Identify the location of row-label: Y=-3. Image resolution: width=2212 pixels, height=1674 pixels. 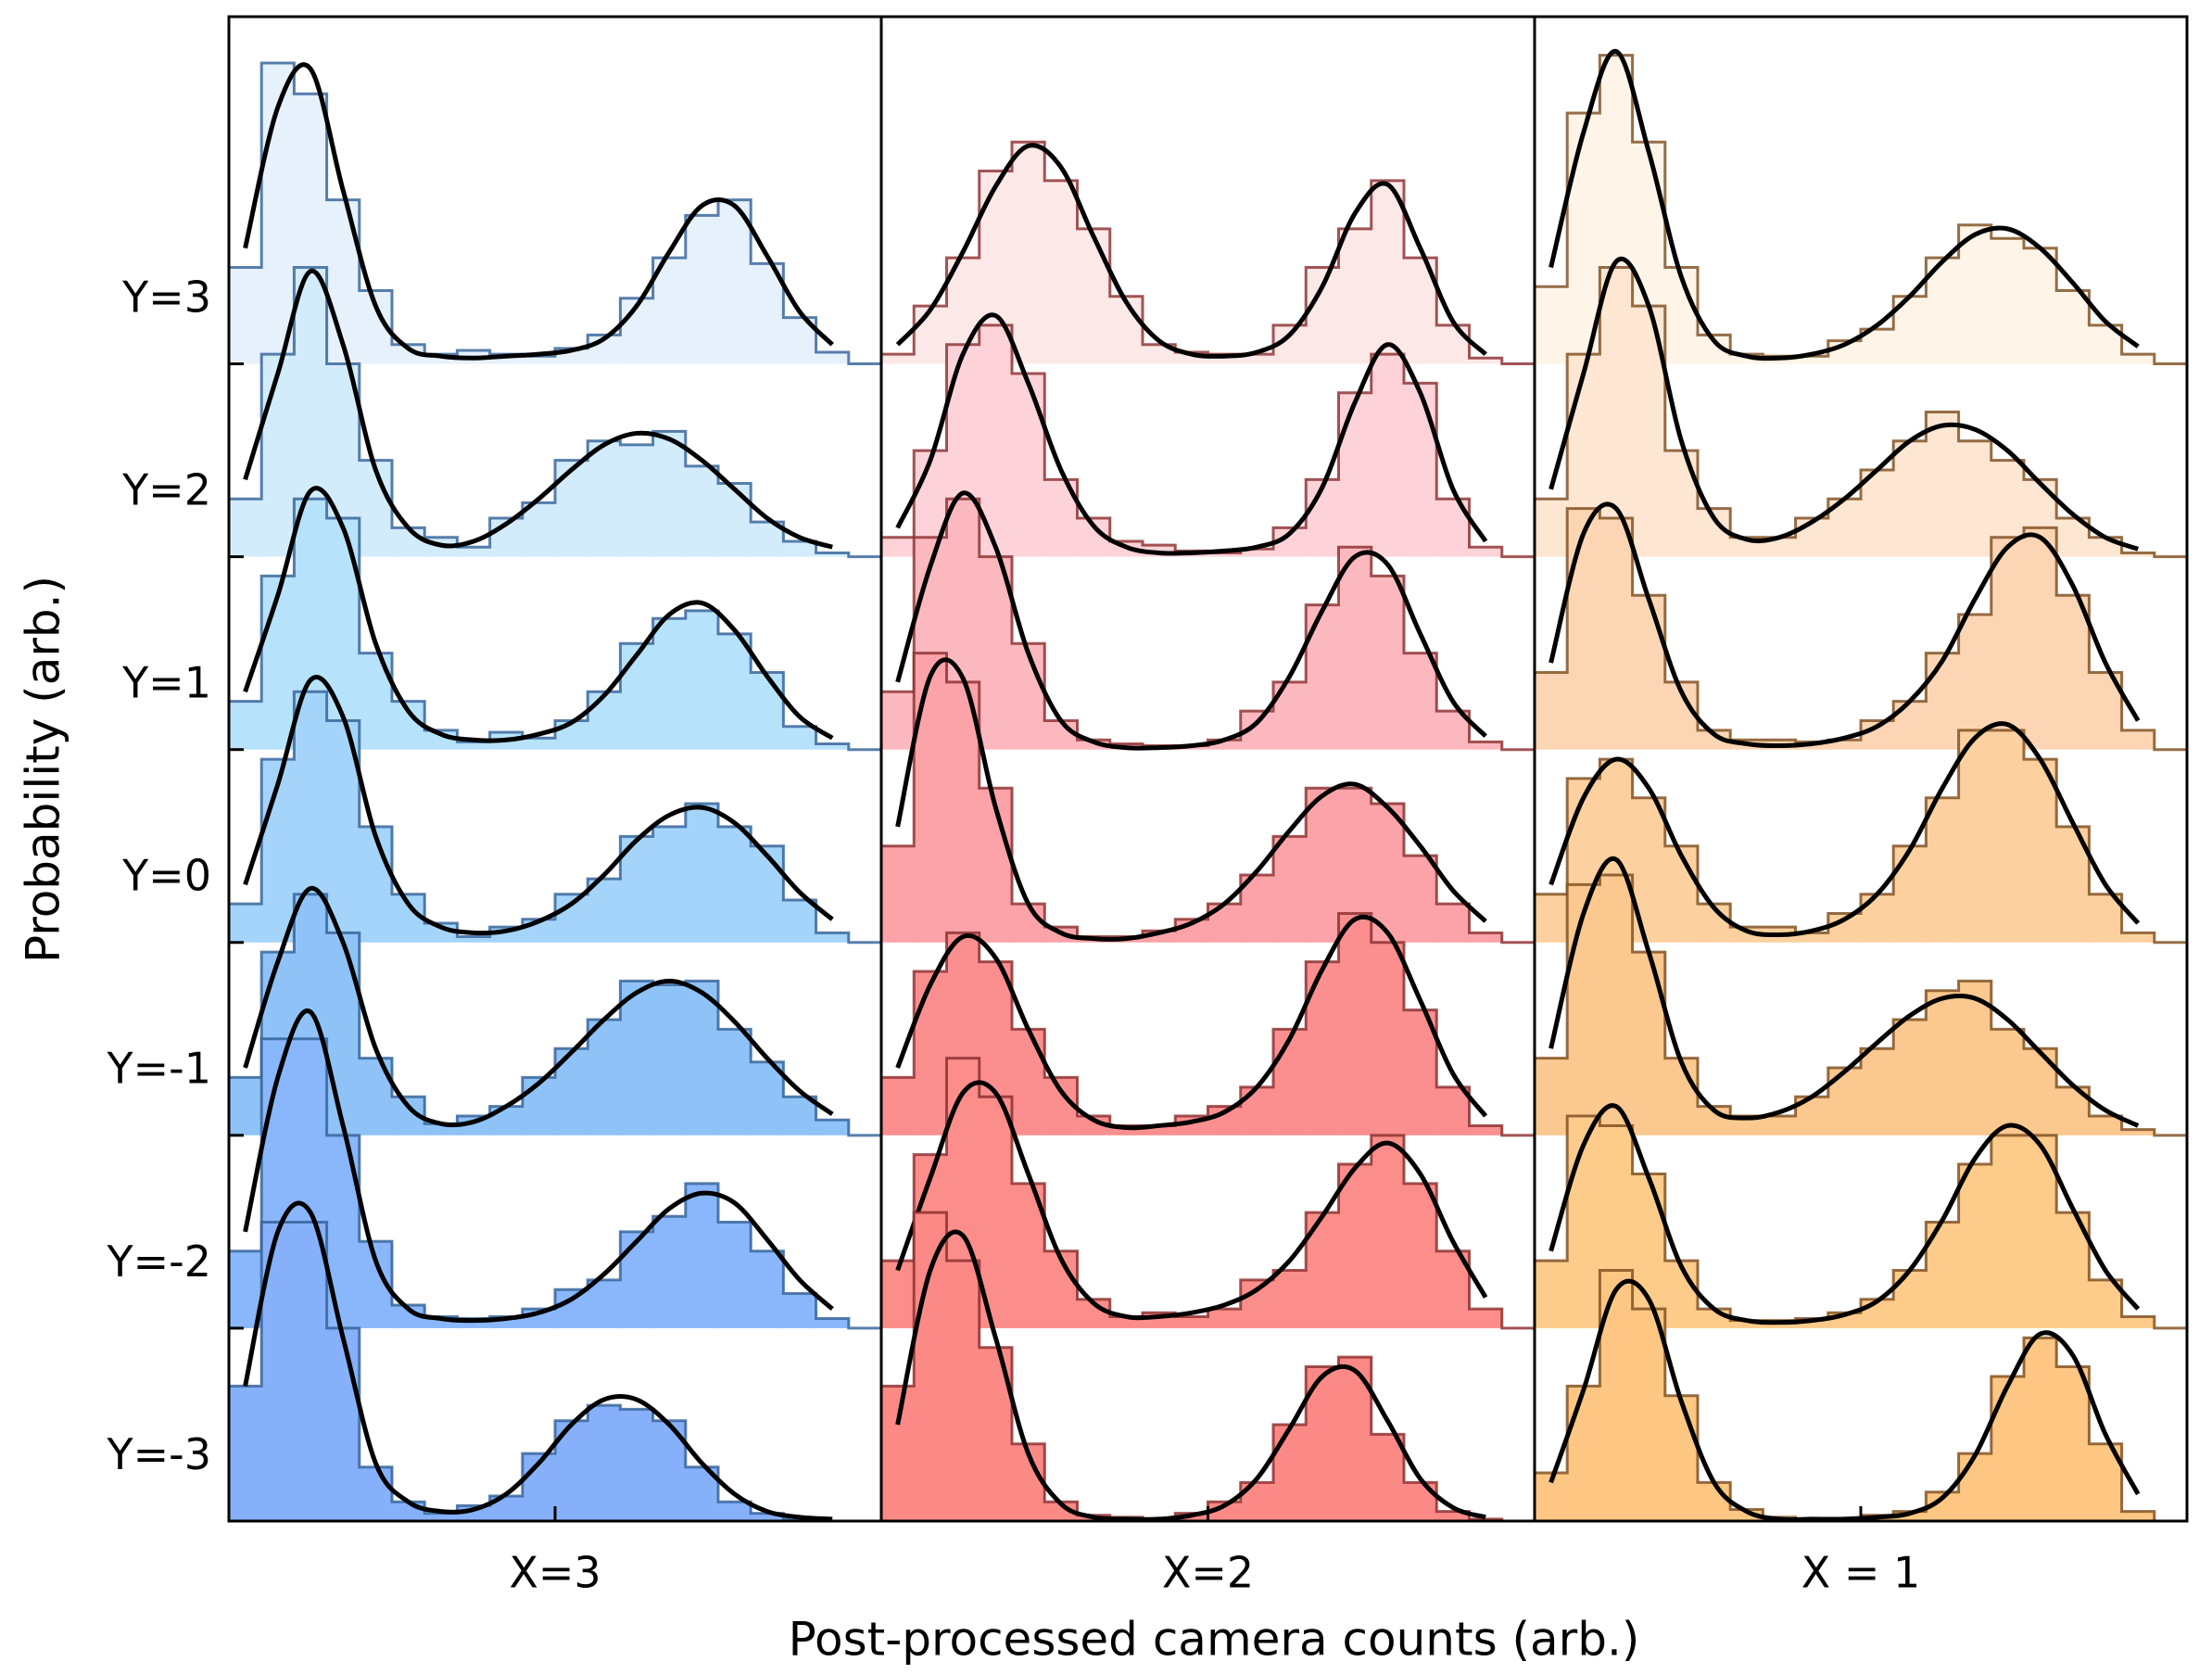
(158, 1454).